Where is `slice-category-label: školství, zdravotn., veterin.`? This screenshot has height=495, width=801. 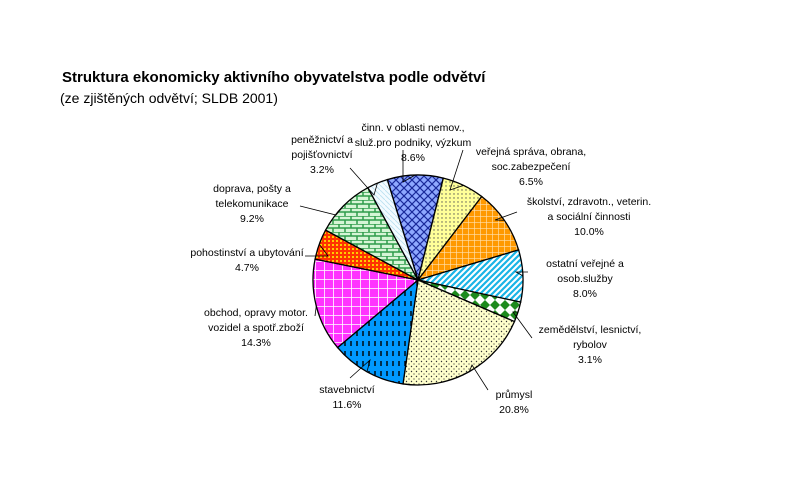 slice-category-label: školství, zdravotn., veterin. is located at coordinates (589, 202).